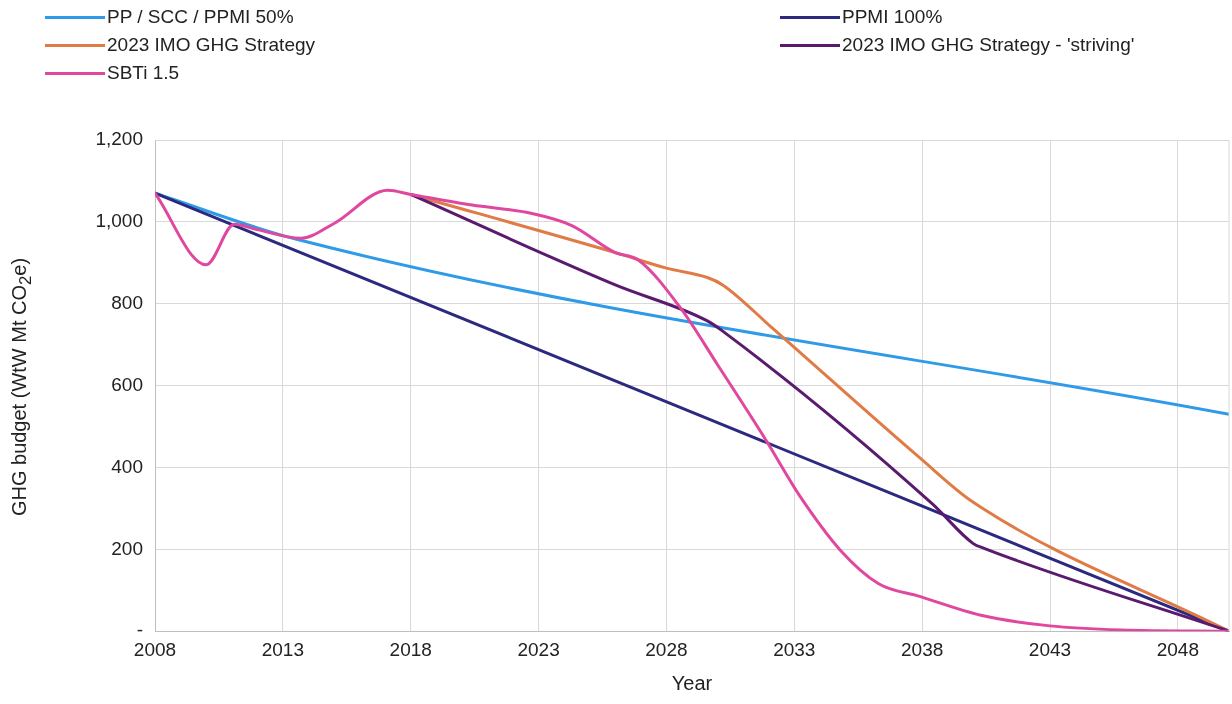  Describe the element at coordinates (794, 649) in the screenshot. I see `x-tick-label: 2033` at that location.